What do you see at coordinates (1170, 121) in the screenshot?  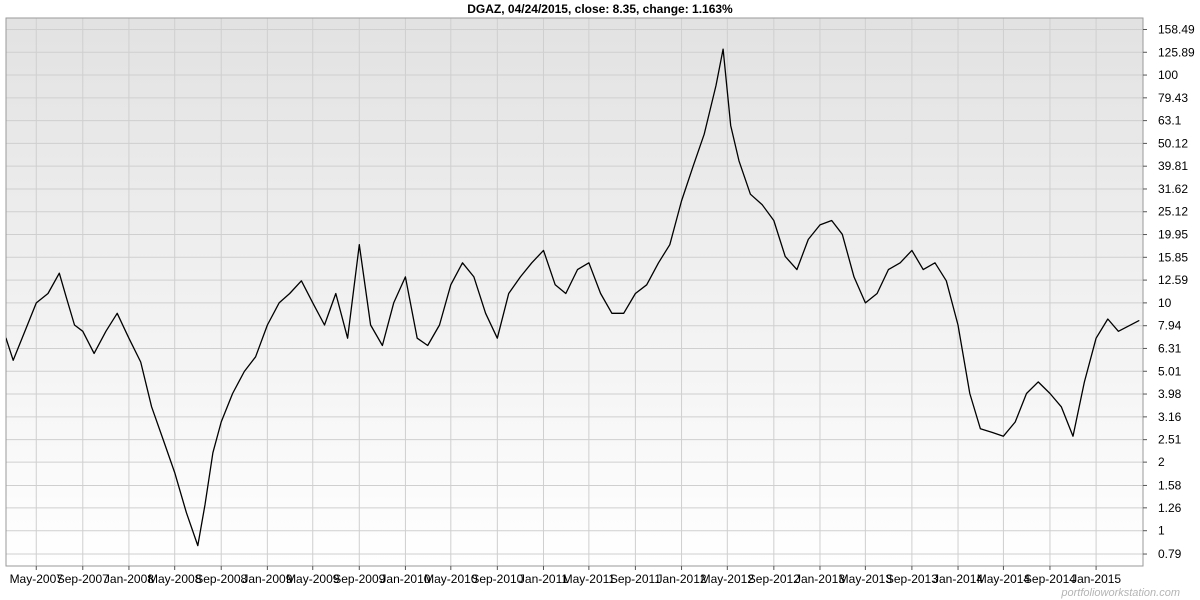 I see `y-tick-label: 63.1` at bounding box center [1170, 121].